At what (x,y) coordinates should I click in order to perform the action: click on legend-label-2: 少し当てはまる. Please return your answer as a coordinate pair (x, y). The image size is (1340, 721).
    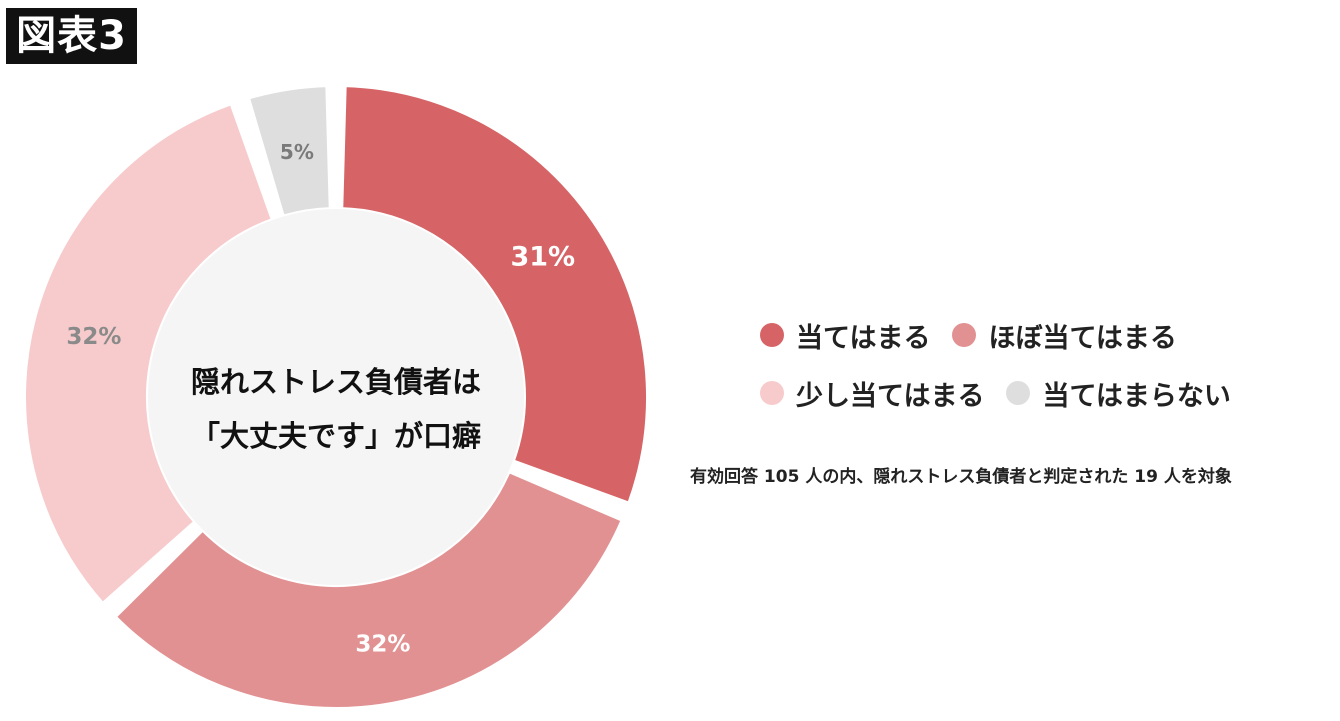
    Looking at the image, I should click on (890, 396).